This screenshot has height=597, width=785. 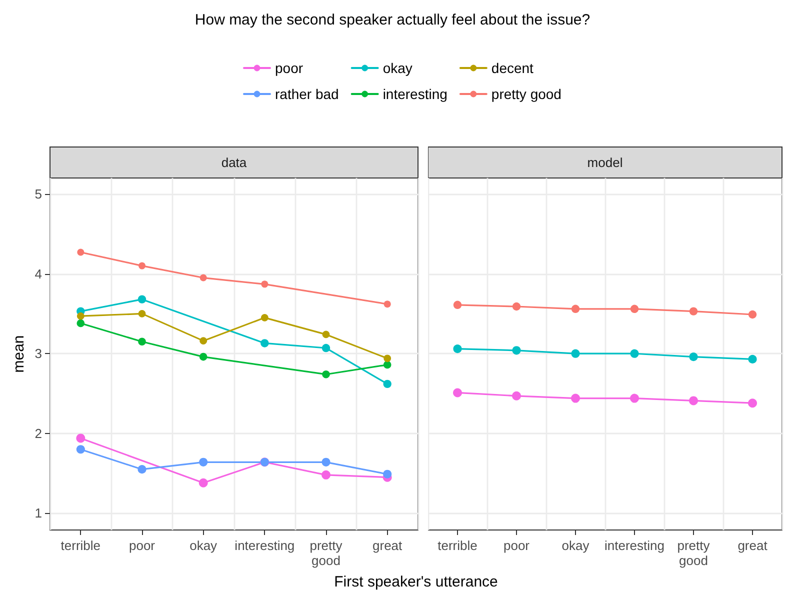 What do you see at coordinates (526, 94) in the screenshot?
I see `legend-label: pretty good` at bounding box center [526, 94].